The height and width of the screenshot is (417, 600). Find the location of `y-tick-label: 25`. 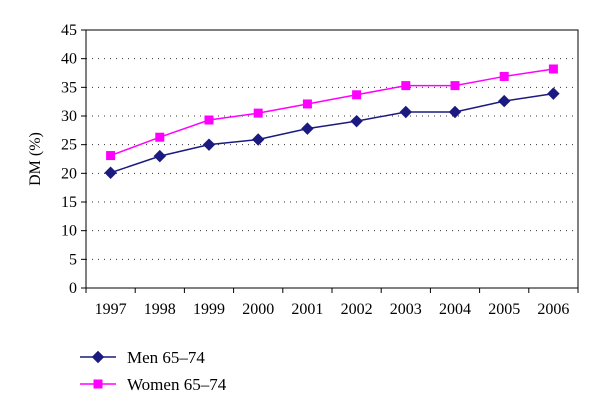

y-tick-label: 25 is located at coordinates (69, 145).